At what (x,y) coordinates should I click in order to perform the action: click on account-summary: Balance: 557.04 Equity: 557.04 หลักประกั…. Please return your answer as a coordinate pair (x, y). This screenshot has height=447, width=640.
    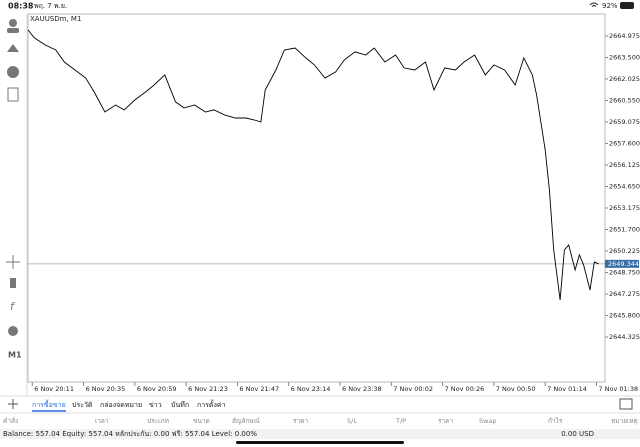
    Looking at the image, I should click on (130, 434).